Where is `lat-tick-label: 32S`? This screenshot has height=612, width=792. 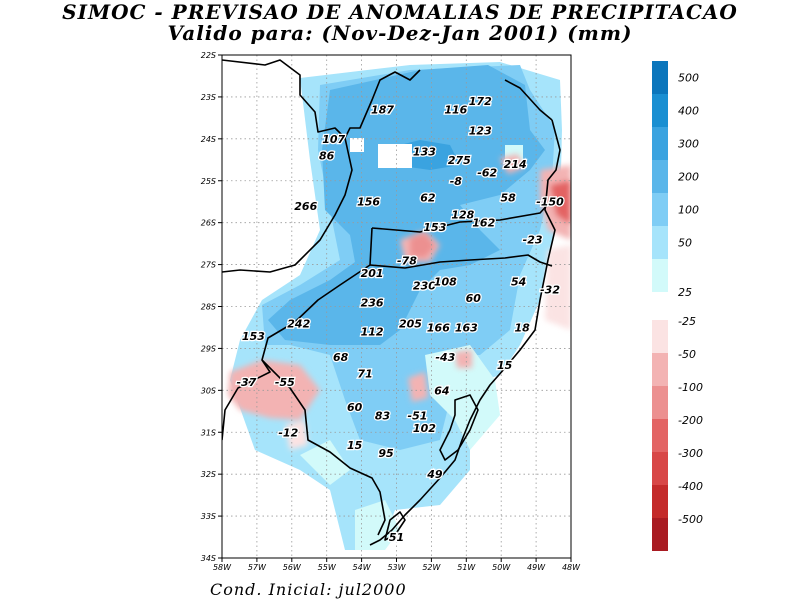
lat-tick-label: 32S is located at coordinates (208, 474).